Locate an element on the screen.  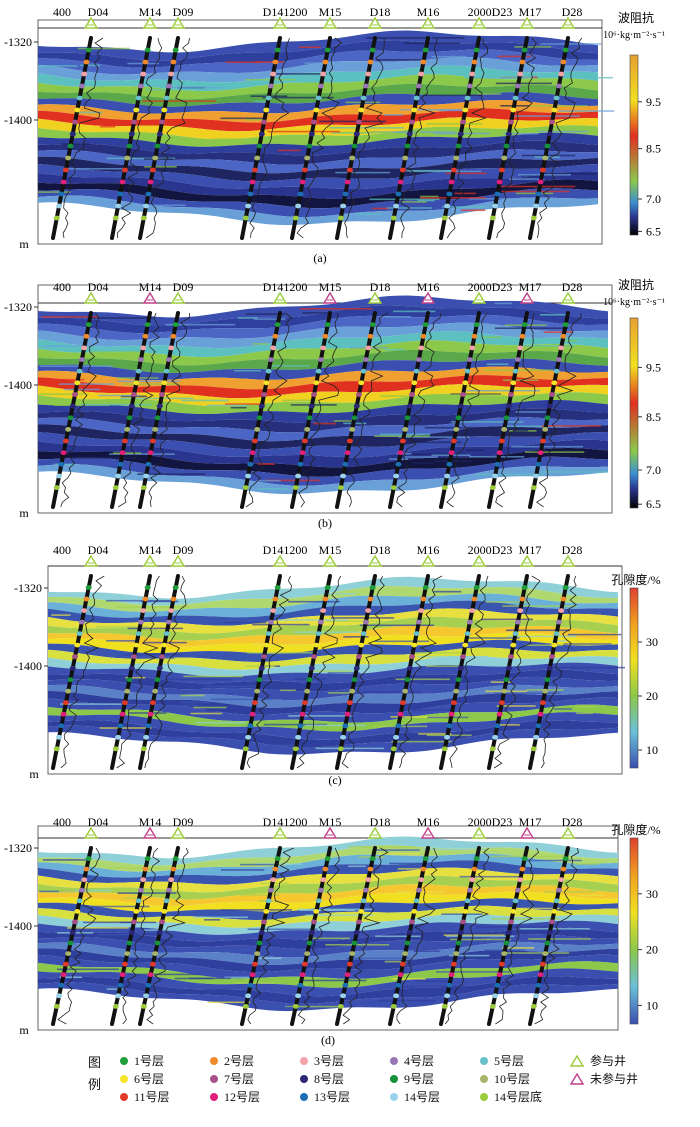
legend-item: 14号层底 is located at coordinates (511, 1096).